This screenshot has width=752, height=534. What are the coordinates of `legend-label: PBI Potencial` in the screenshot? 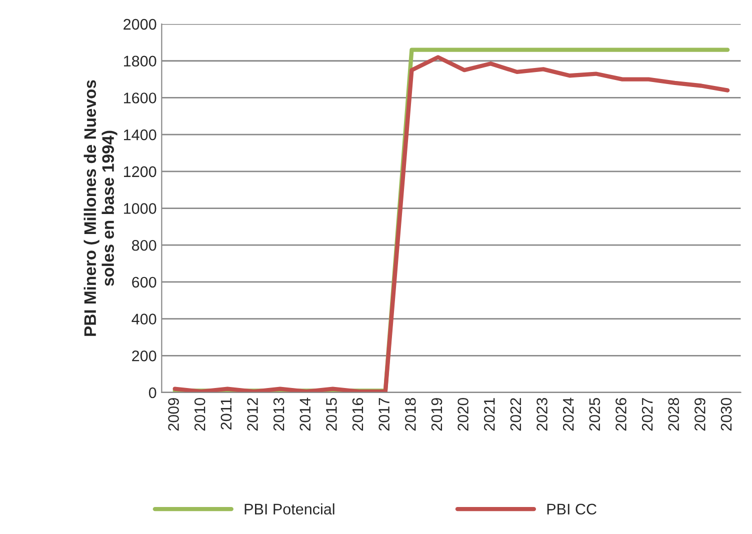 It's located at (289, 509).